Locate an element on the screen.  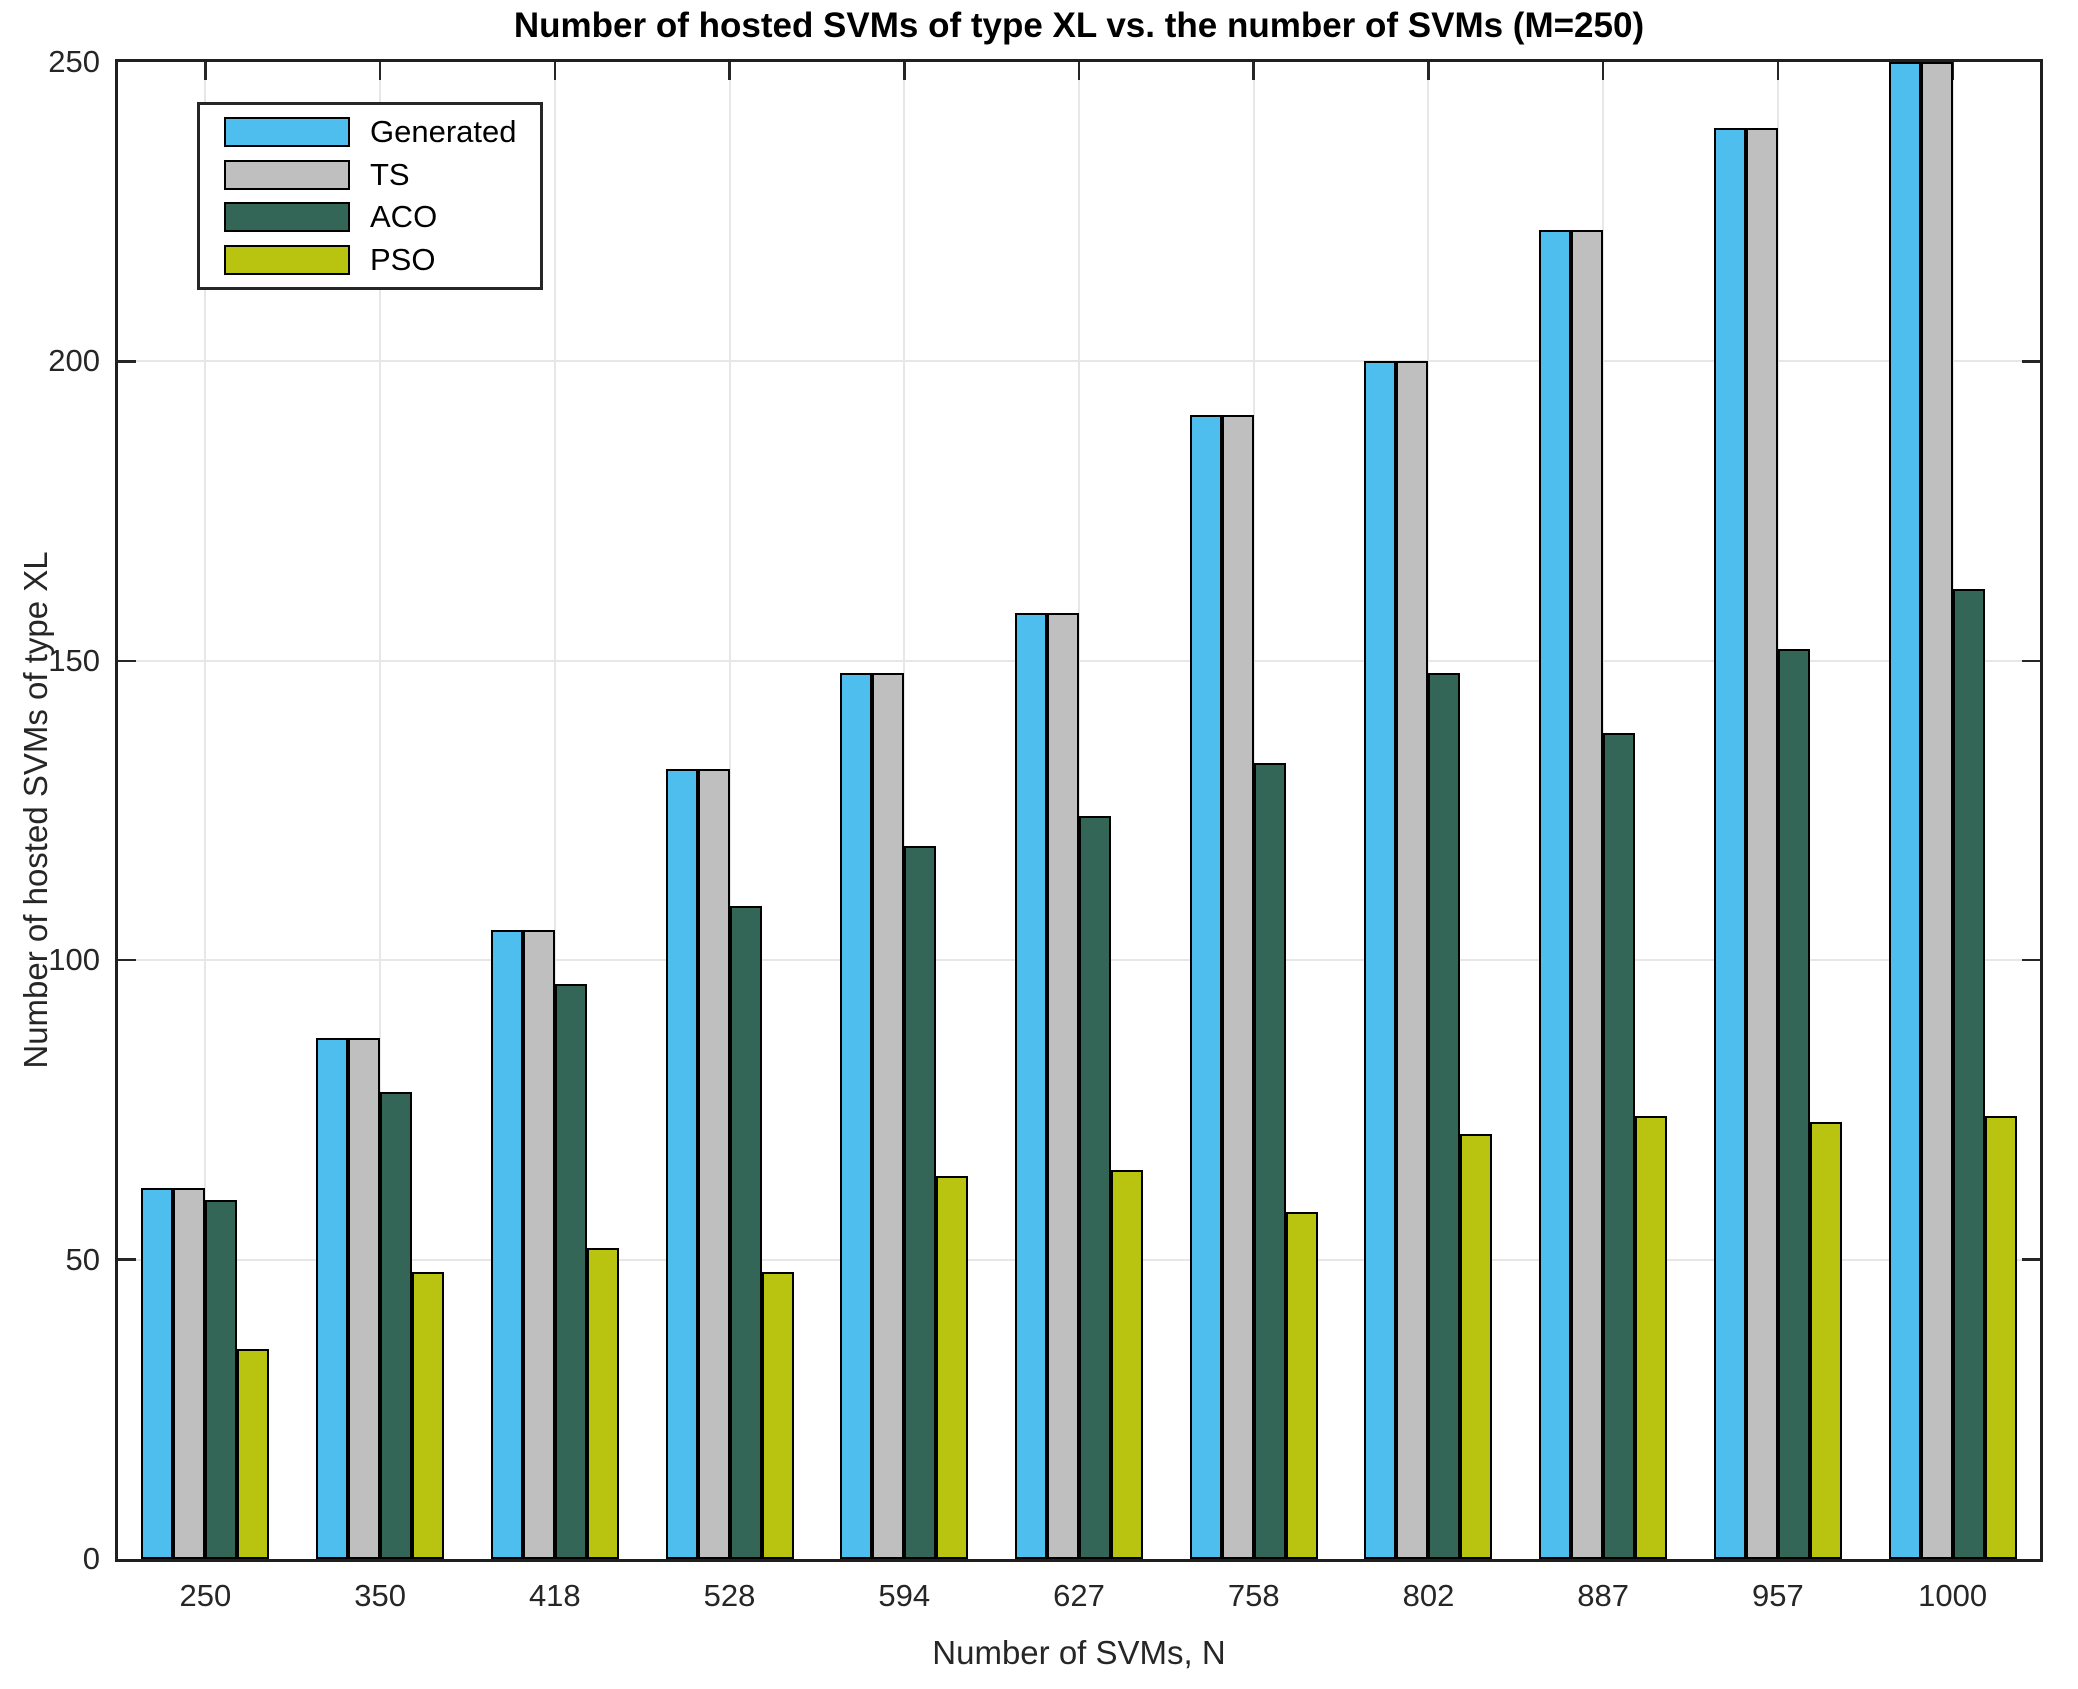
x-tick-label: 802 is located at coordinates (1428, 1595).